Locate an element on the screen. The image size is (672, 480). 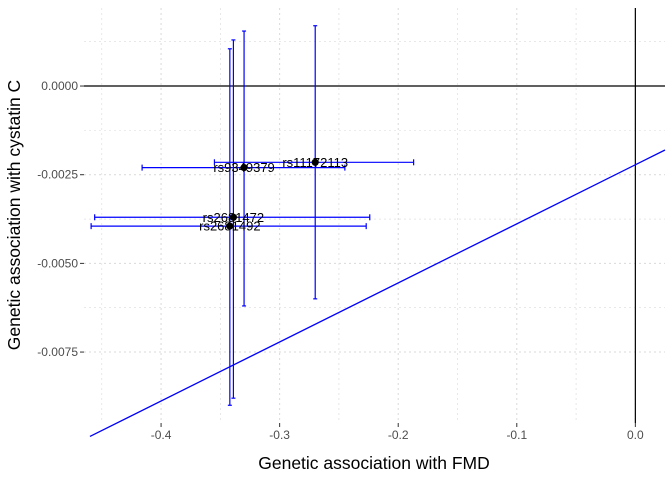
data-points is located at coordinates (272, 194).